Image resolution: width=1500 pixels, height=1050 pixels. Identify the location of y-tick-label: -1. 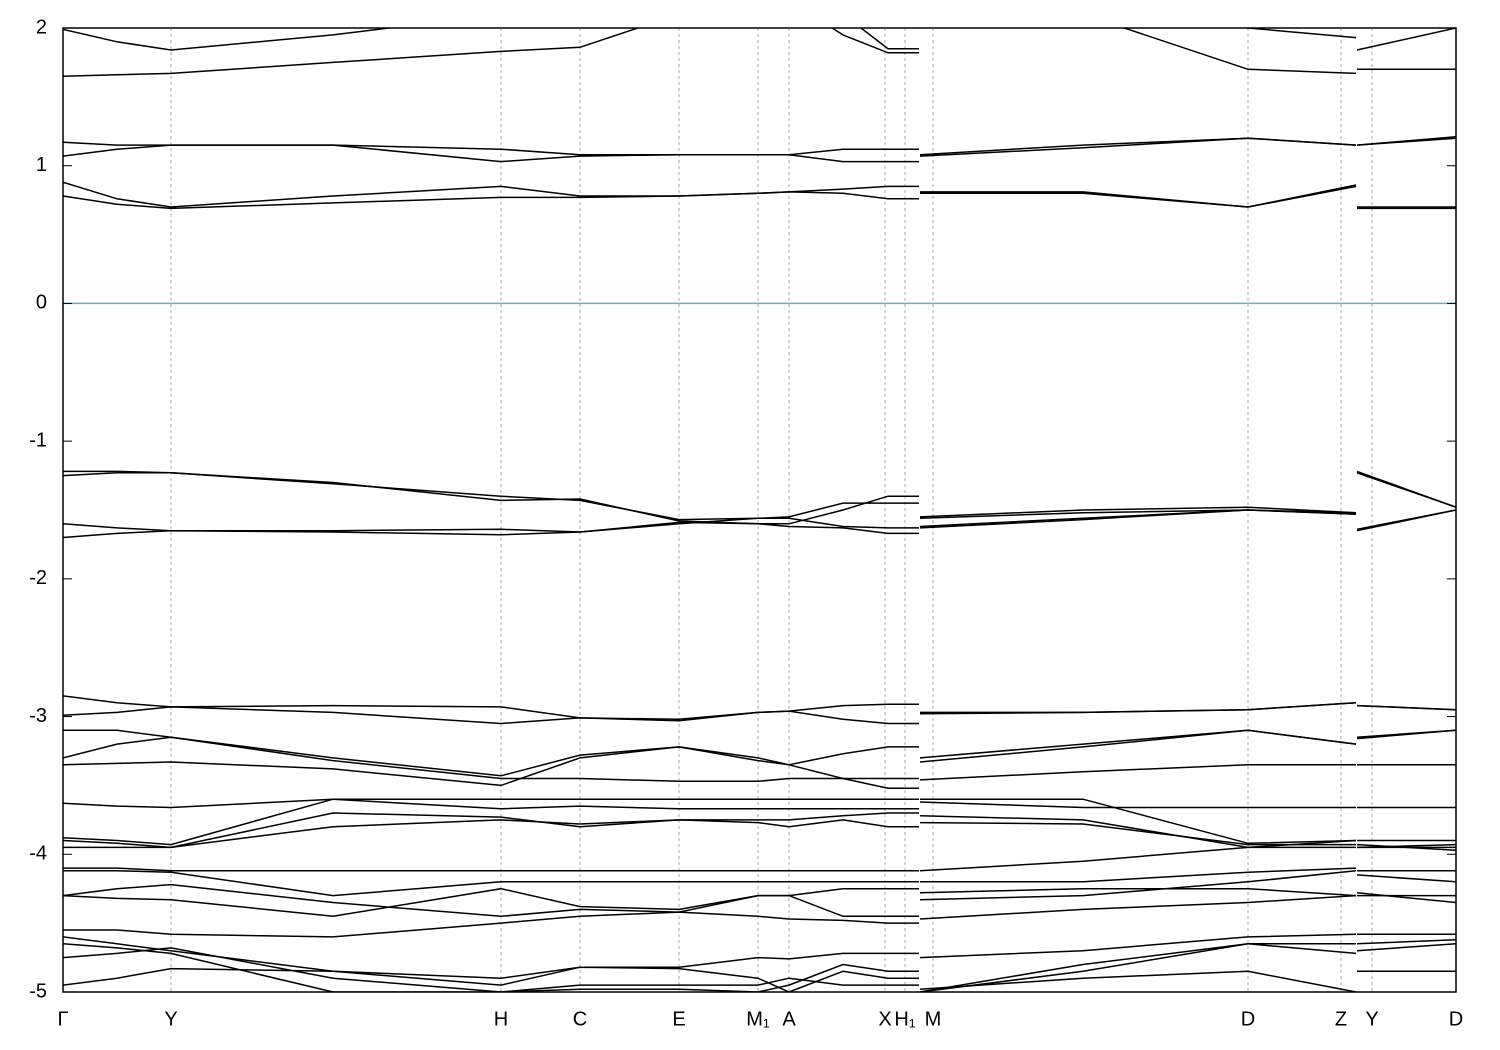
(38, 440).